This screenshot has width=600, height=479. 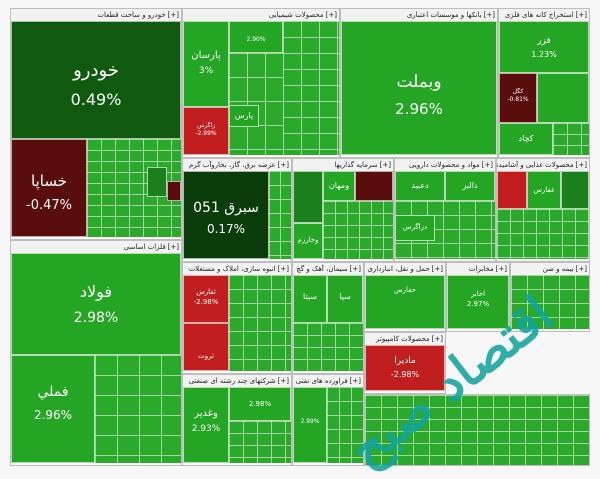 What do you see at coordinates (415, 228) in the screenshot?
I see `tile-dzagros: دزاگرس` at bounding box center [415, 228].